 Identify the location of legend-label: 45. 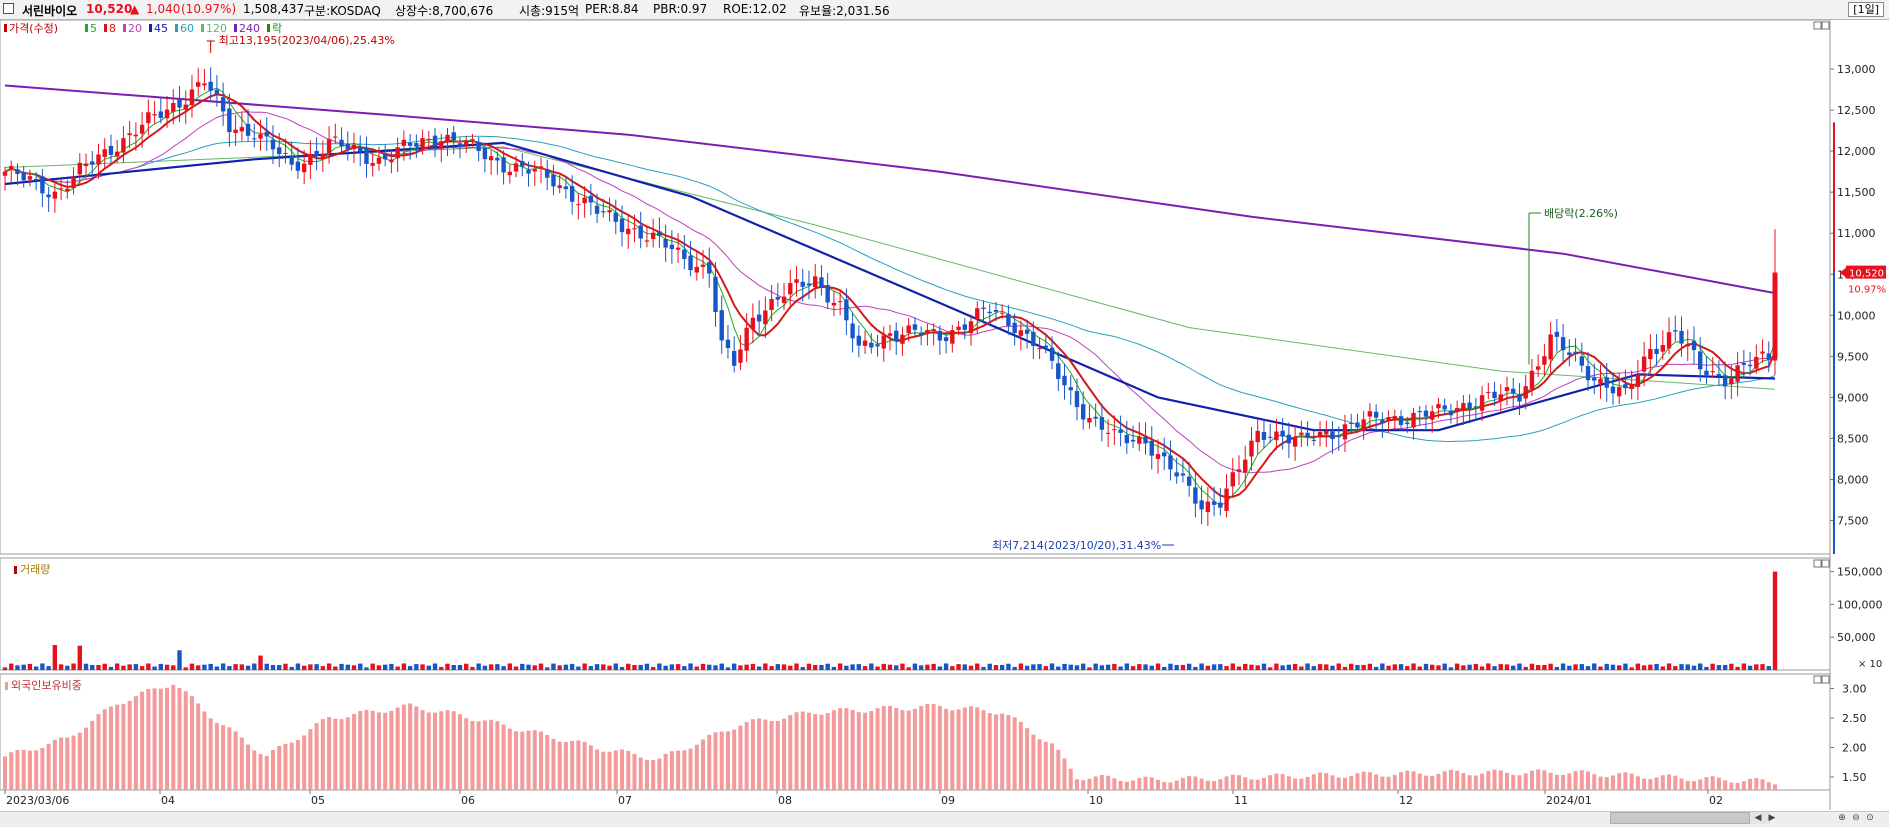
(161, 28).